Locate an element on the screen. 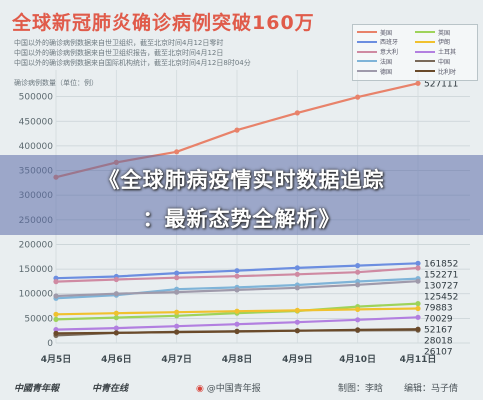  x-tick-label: 4月10日 is located at coordinates (357, 359).